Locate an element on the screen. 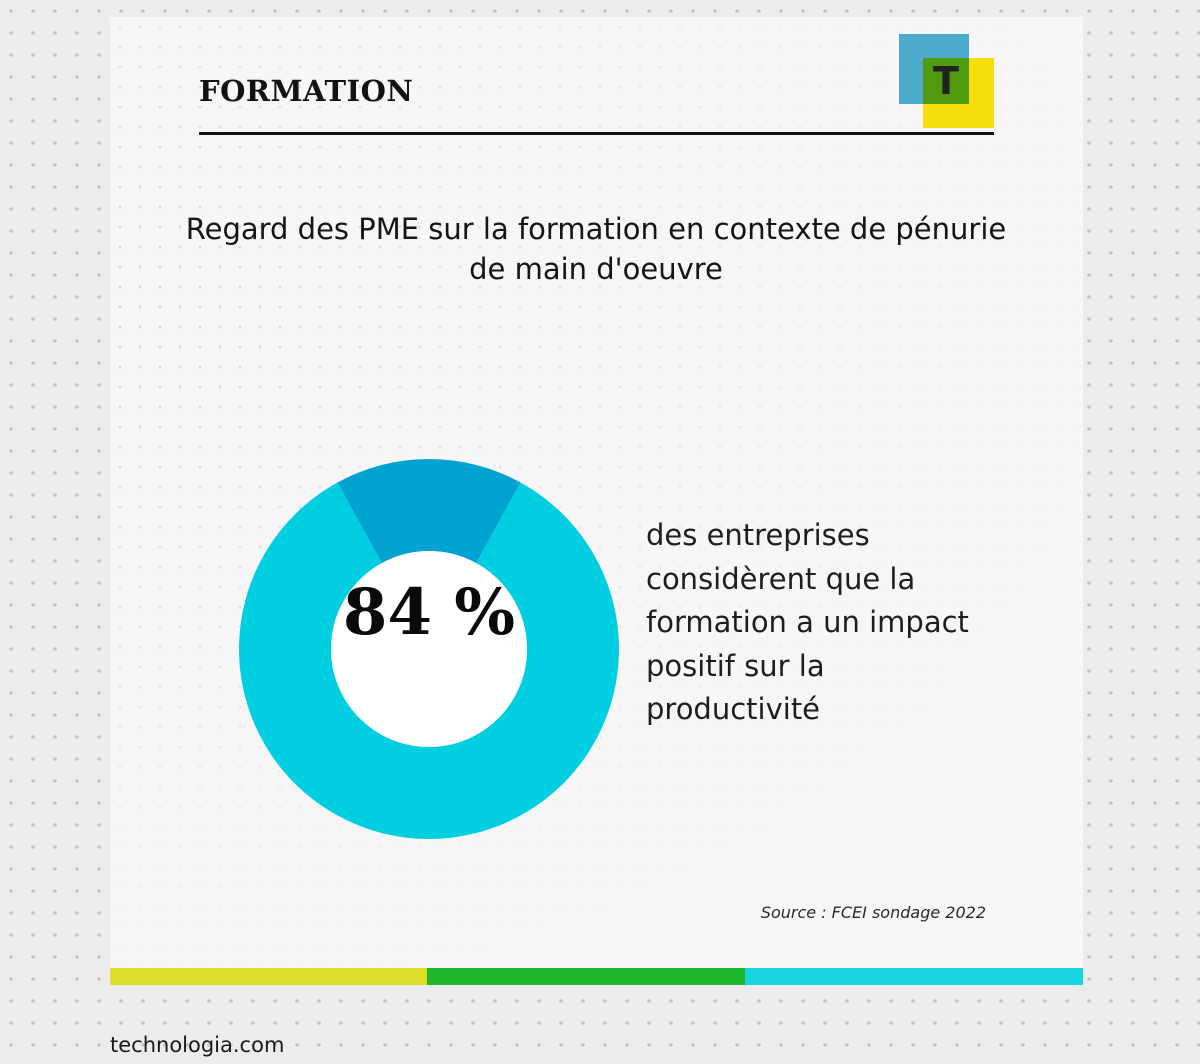  header-divider is located at coordinates (596, 133).